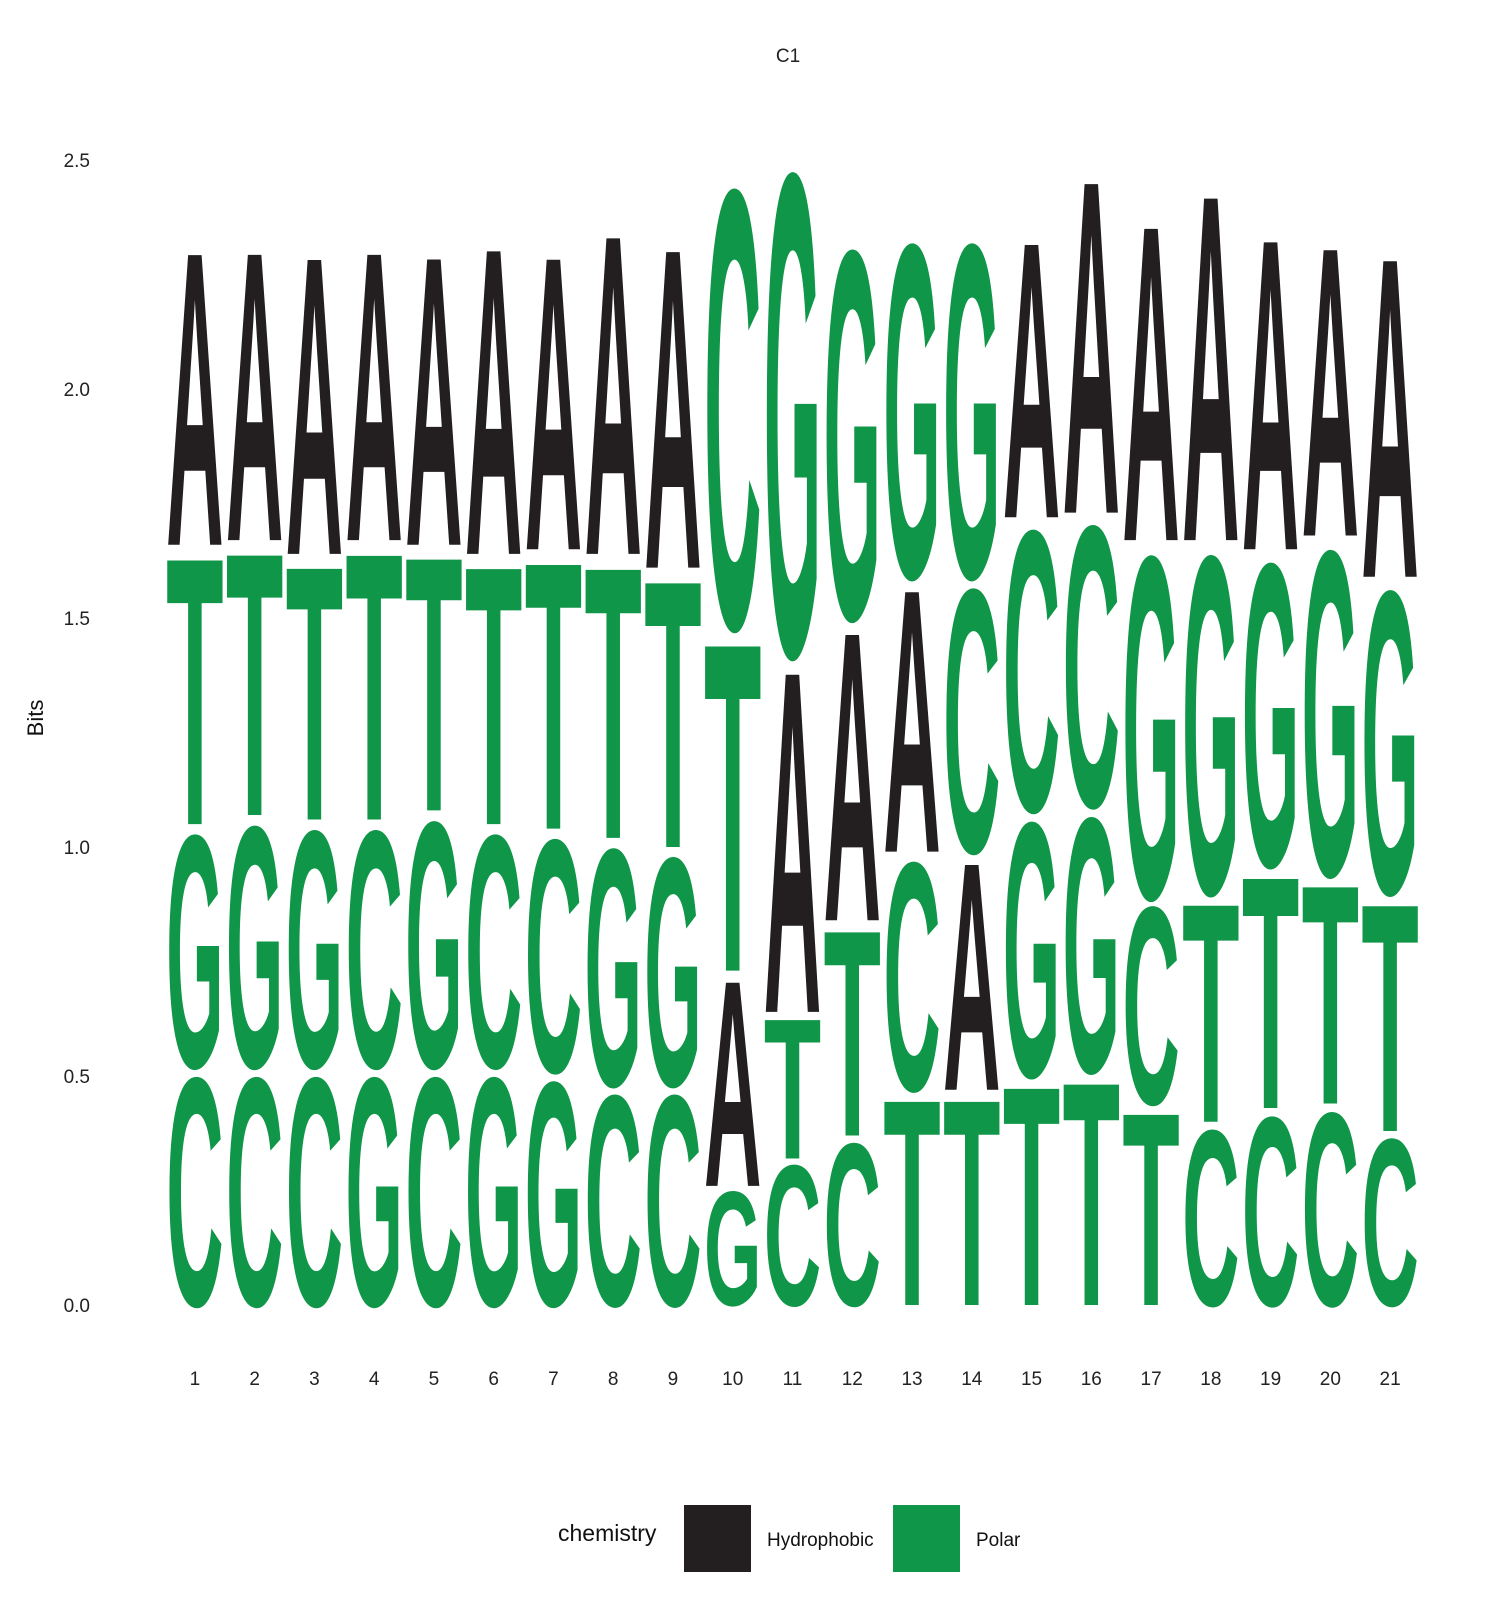 The image size is (1493, 1615). I want to click on x-tick-label: 10, so click(732, 1379).